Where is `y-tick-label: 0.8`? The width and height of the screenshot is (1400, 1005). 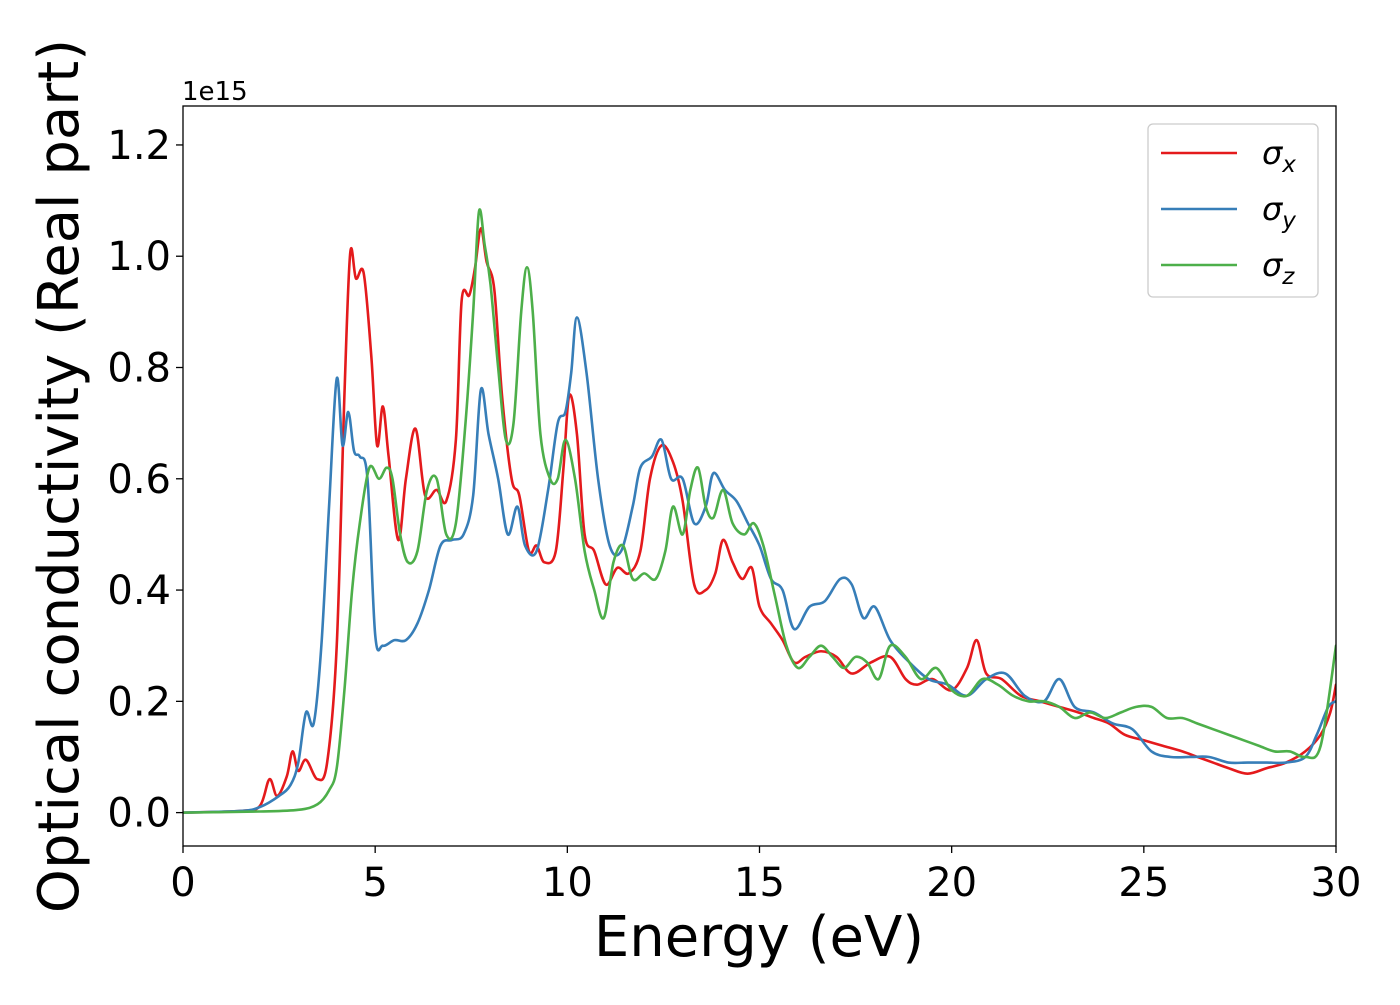
y-tick-label: 0.8 is located at coordinates (139, 369).